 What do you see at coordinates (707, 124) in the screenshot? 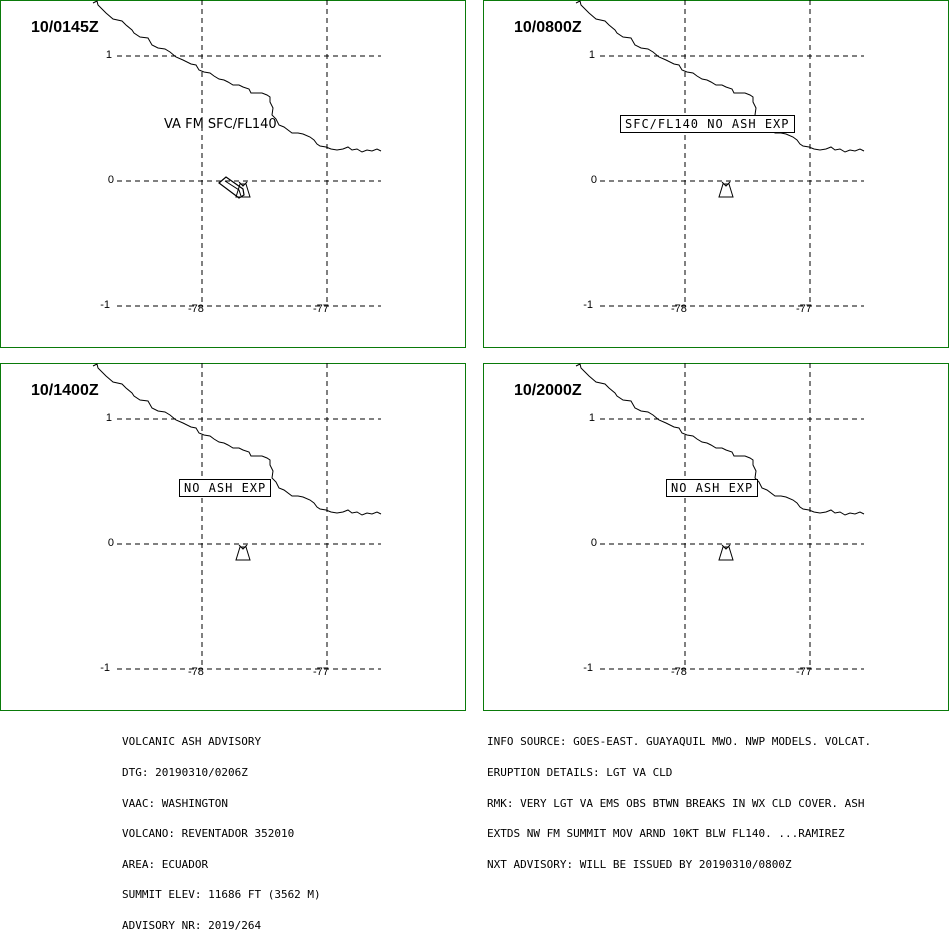
I see `forecast-annotation-box: SFC/FL140 NO ASH EXP` at bounding box center [707, 124].